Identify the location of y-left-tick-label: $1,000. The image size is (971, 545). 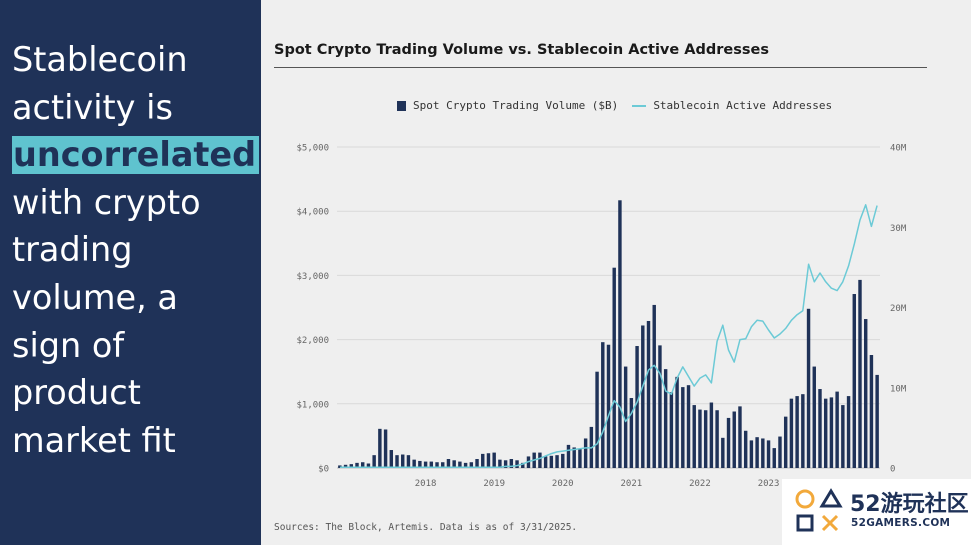
(312, 405).